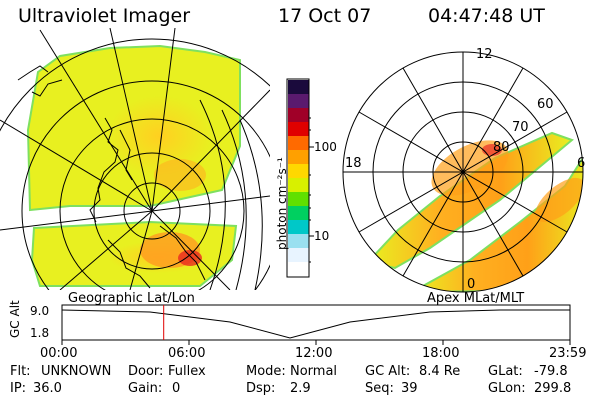 This screenshot has width=600, height=400. I want to click on altitude-curve, so click(315, 324).